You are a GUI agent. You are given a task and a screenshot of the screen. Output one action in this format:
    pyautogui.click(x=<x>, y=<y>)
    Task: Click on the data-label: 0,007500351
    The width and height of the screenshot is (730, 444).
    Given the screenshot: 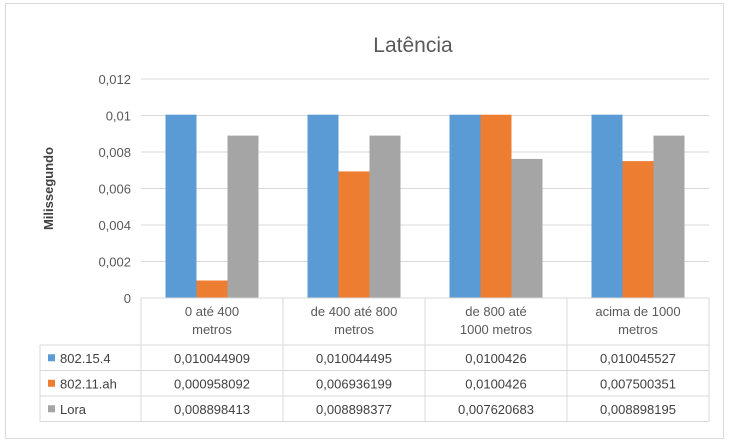 What is the action you would take?
    pyautogui.click(x=638, y=383)
    